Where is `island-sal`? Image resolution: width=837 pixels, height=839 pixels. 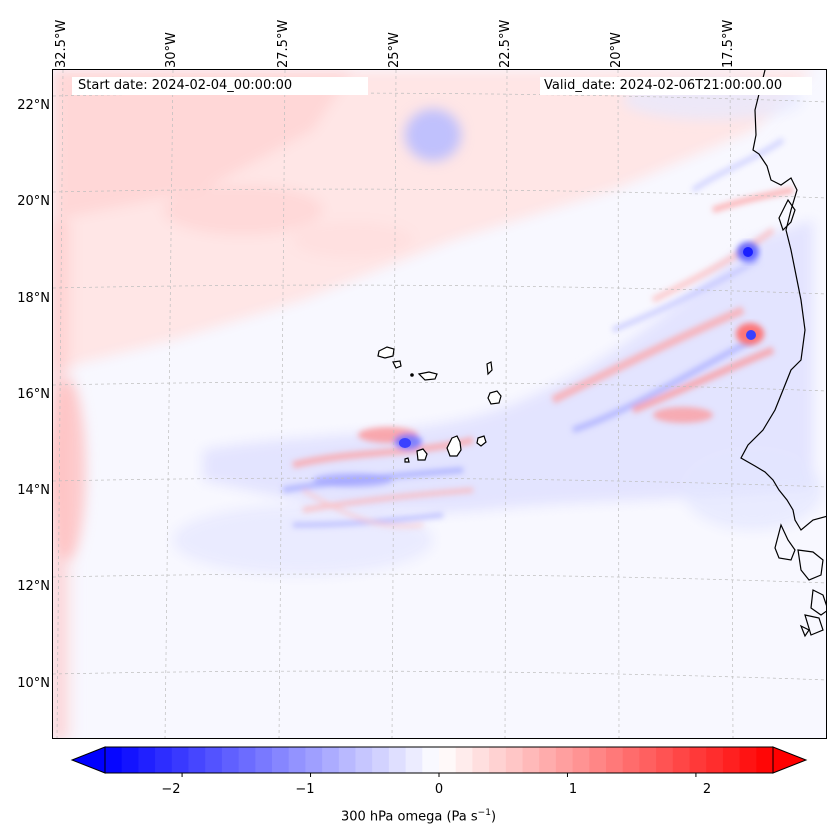 island-sal is located at coordinates (489, 368).